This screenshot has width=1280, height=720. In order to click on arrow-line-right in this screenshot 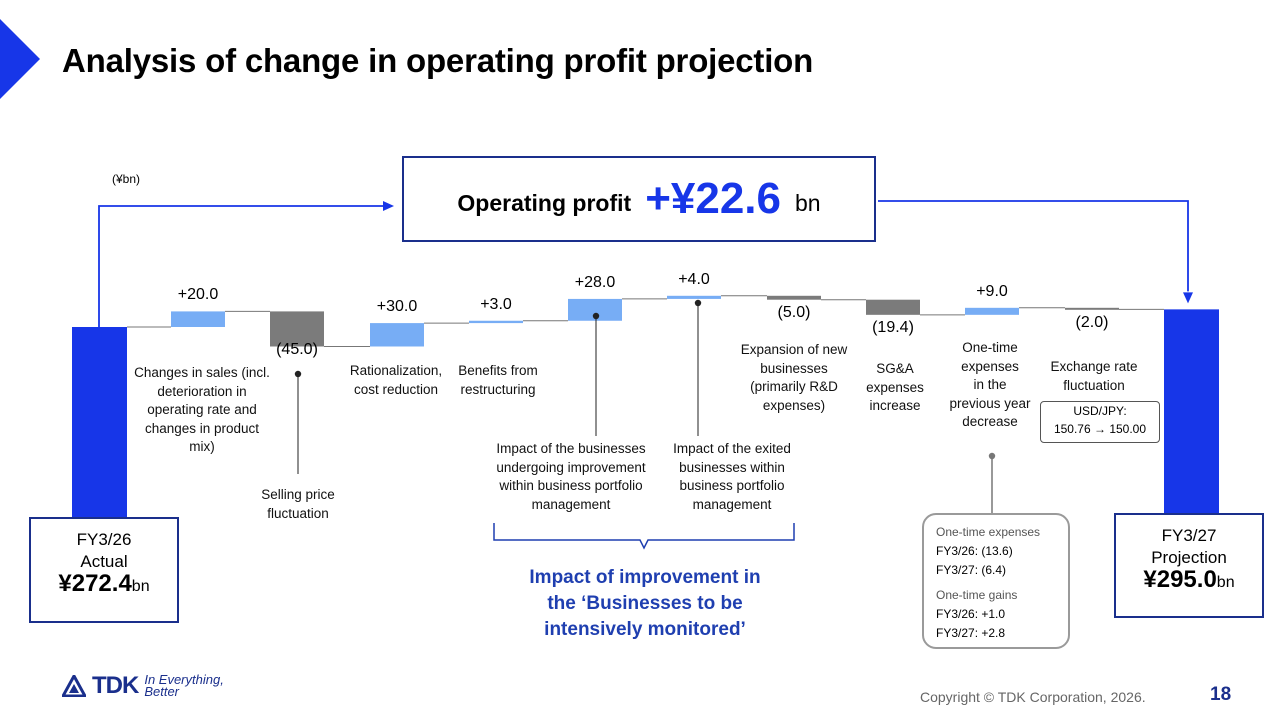, I will do `click(1033, 246)`.